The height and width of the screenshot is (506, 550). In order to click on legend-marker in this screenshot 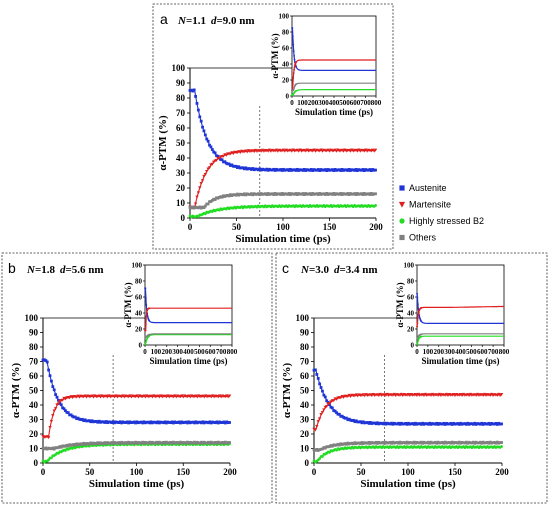, I will do `click(402, 188)`.